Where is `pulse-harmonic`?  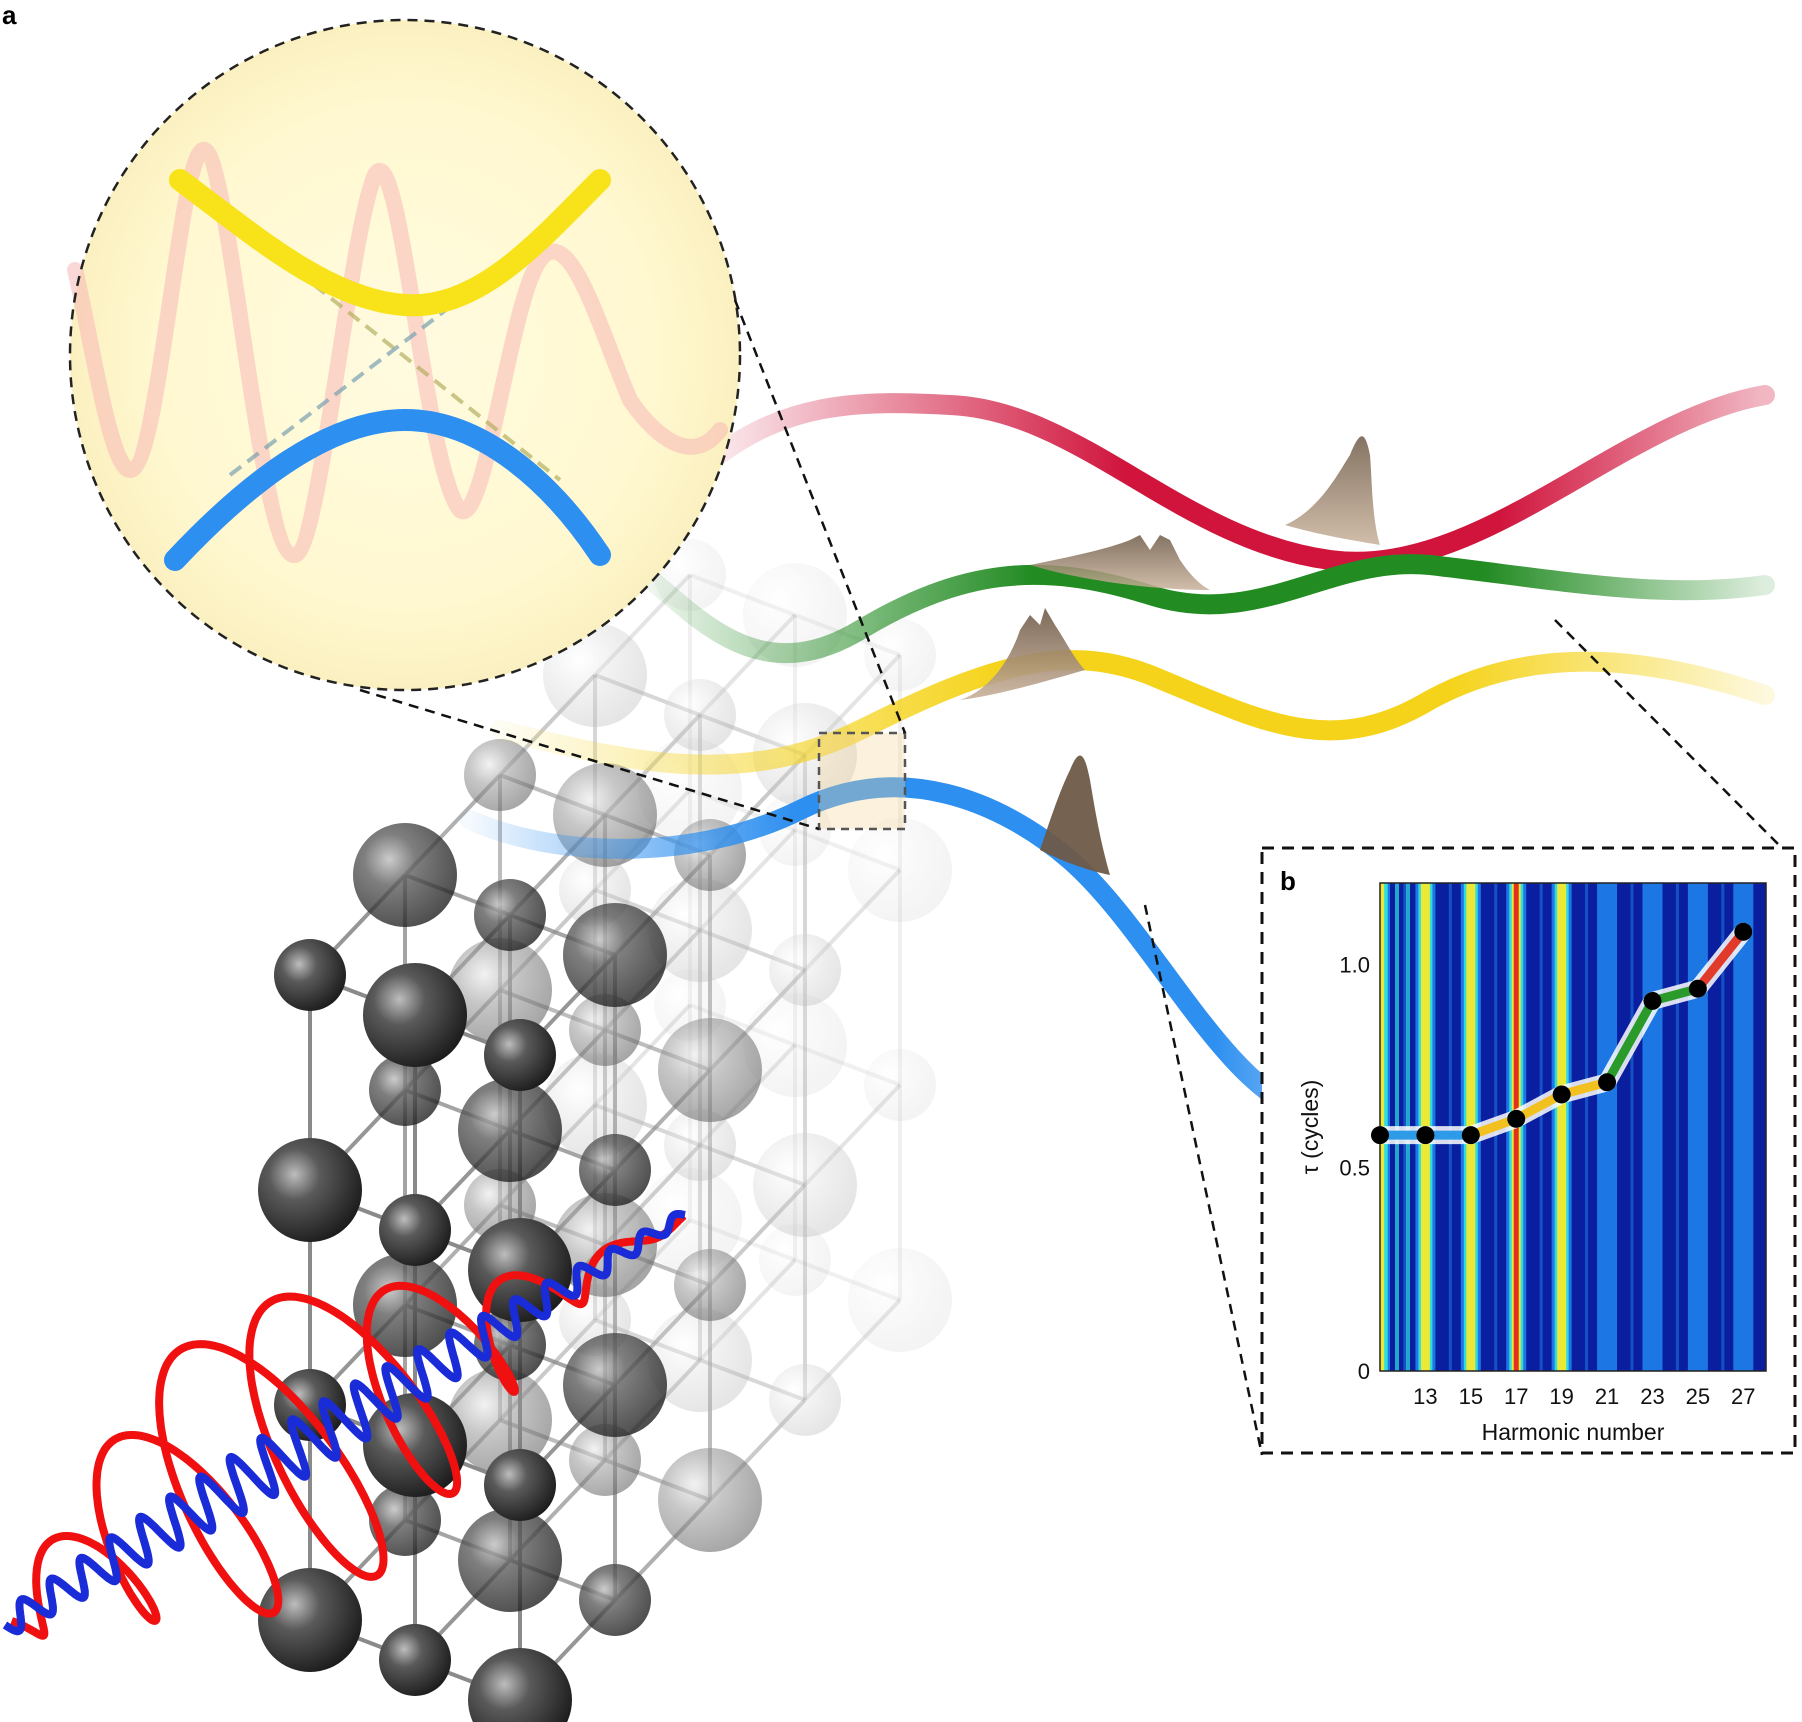 pulse-harmonic is located at coordinates (345, 1423).